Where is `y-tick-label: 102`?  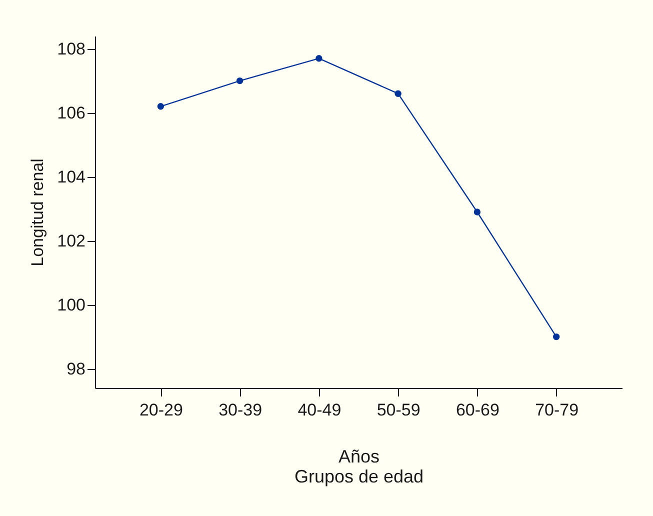
y-tick-label: 102 is located at coordinates (71, 240).